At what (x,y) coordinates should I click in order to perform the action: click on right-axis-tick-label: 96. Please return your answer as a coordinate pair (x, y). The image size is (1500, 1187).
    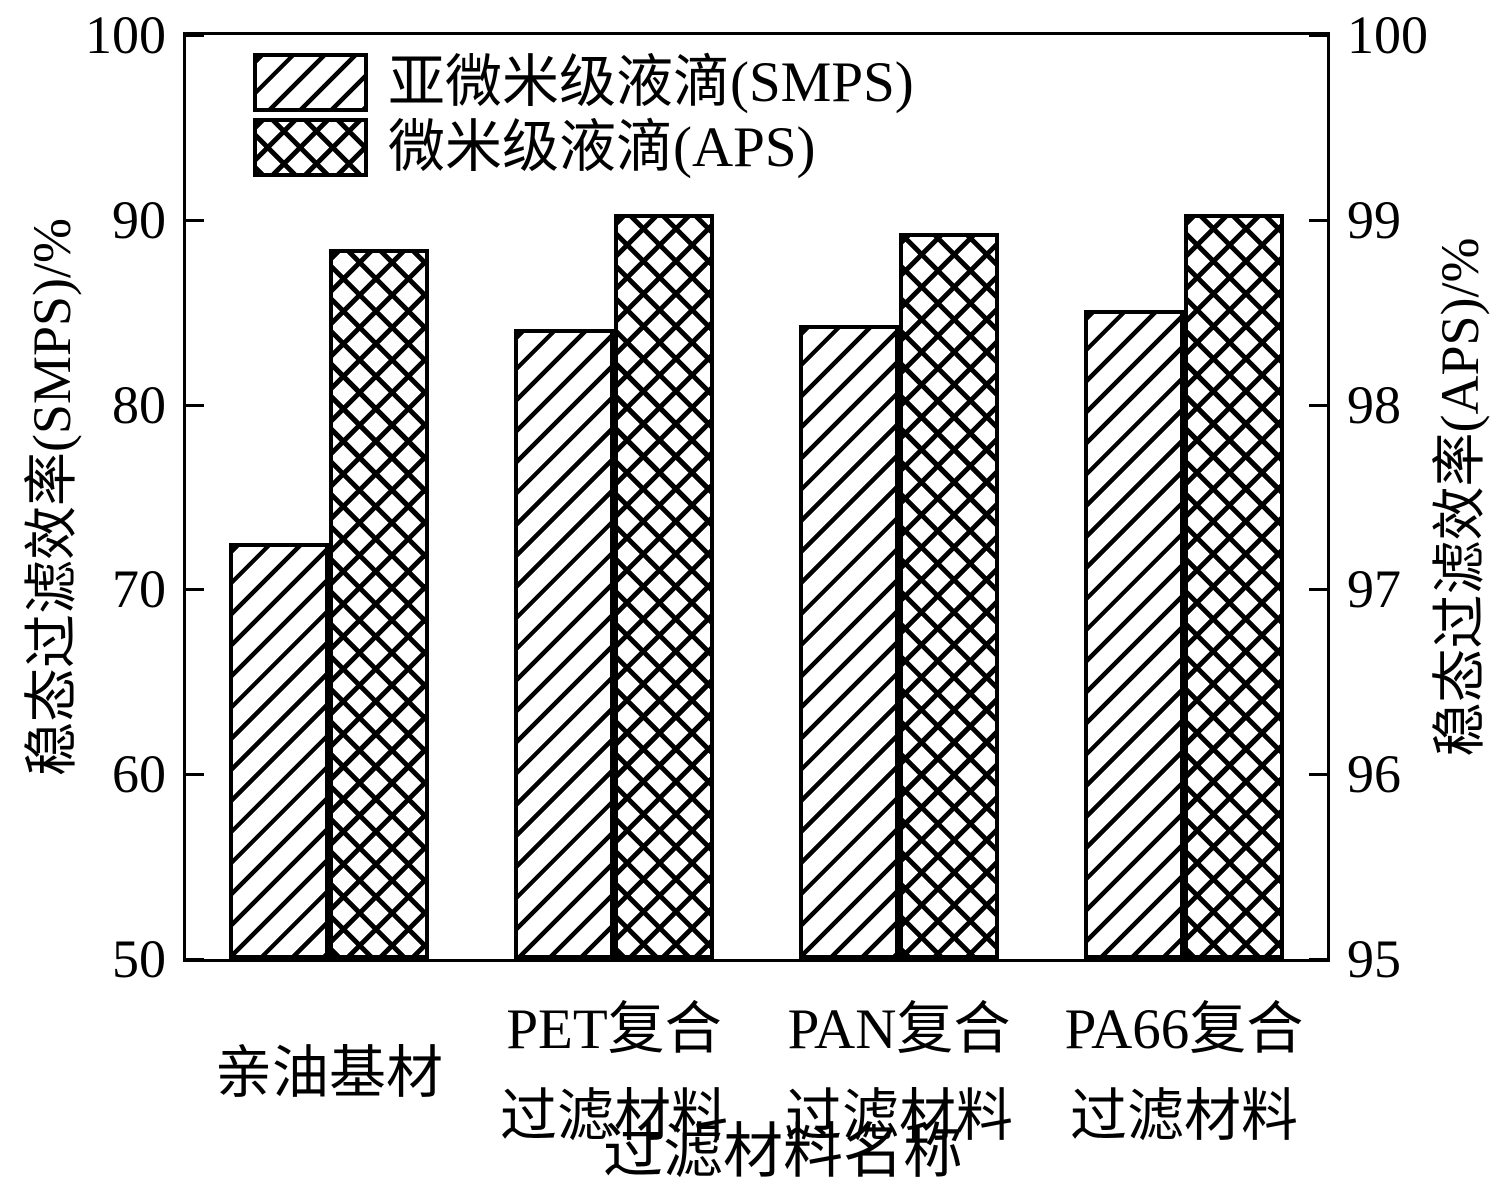
    Looking at the image, I should click on (1374, 774).